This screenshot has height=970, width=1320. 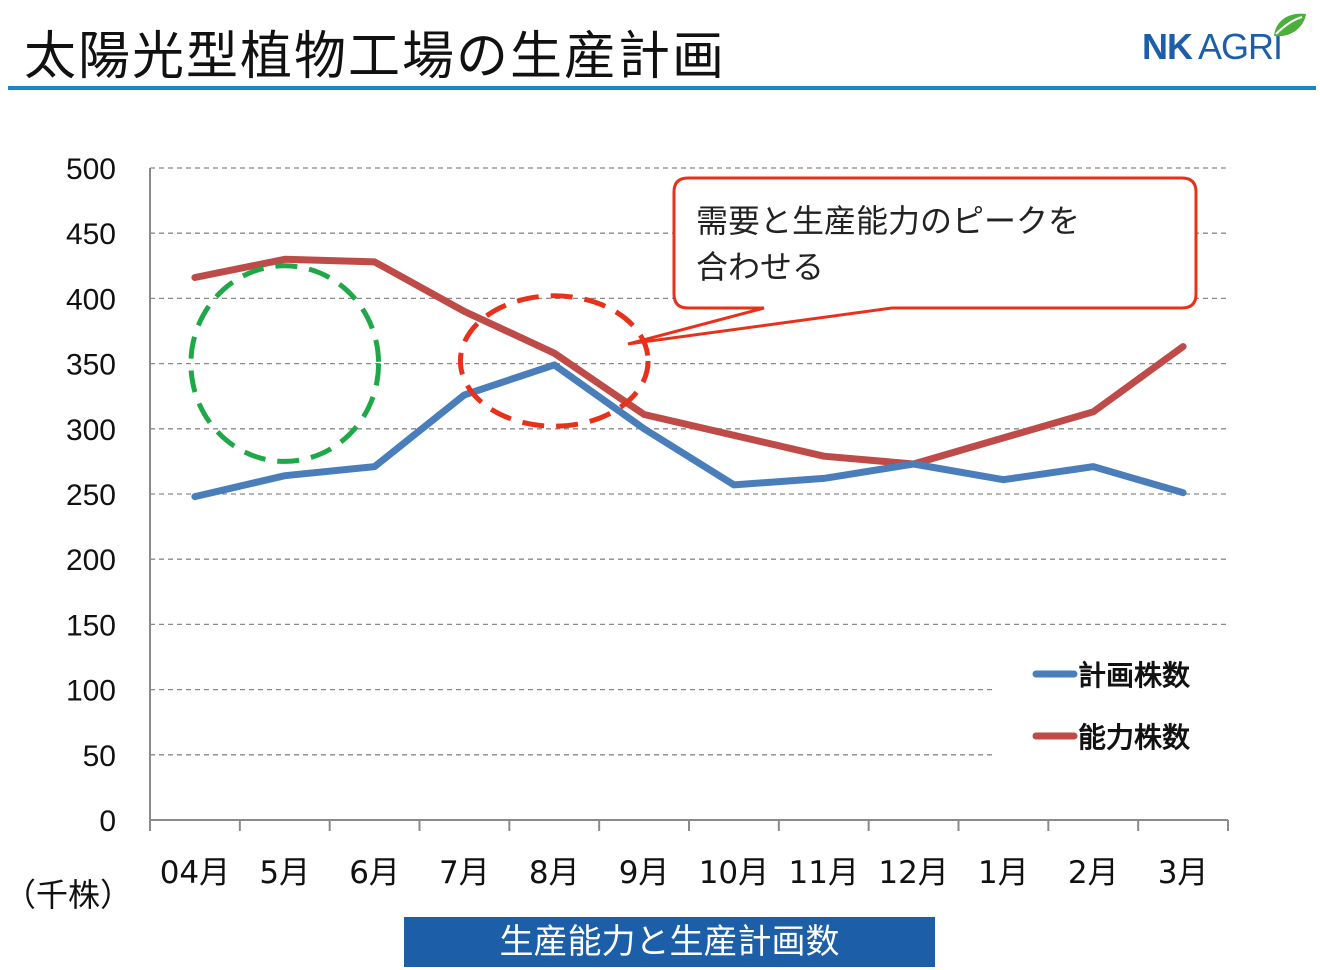 What do you see at coordinates (99, 756) in the screenshot?
I see `y-tick-label: 50` at bounding box center [99, 756].